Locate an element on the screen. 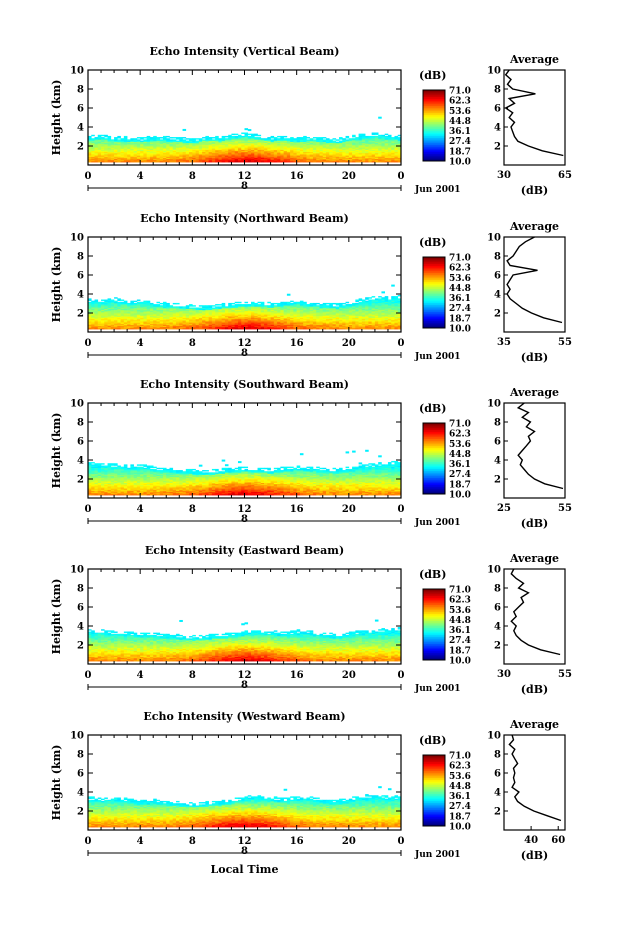  profile-frame is located at coordinates (534, 117).